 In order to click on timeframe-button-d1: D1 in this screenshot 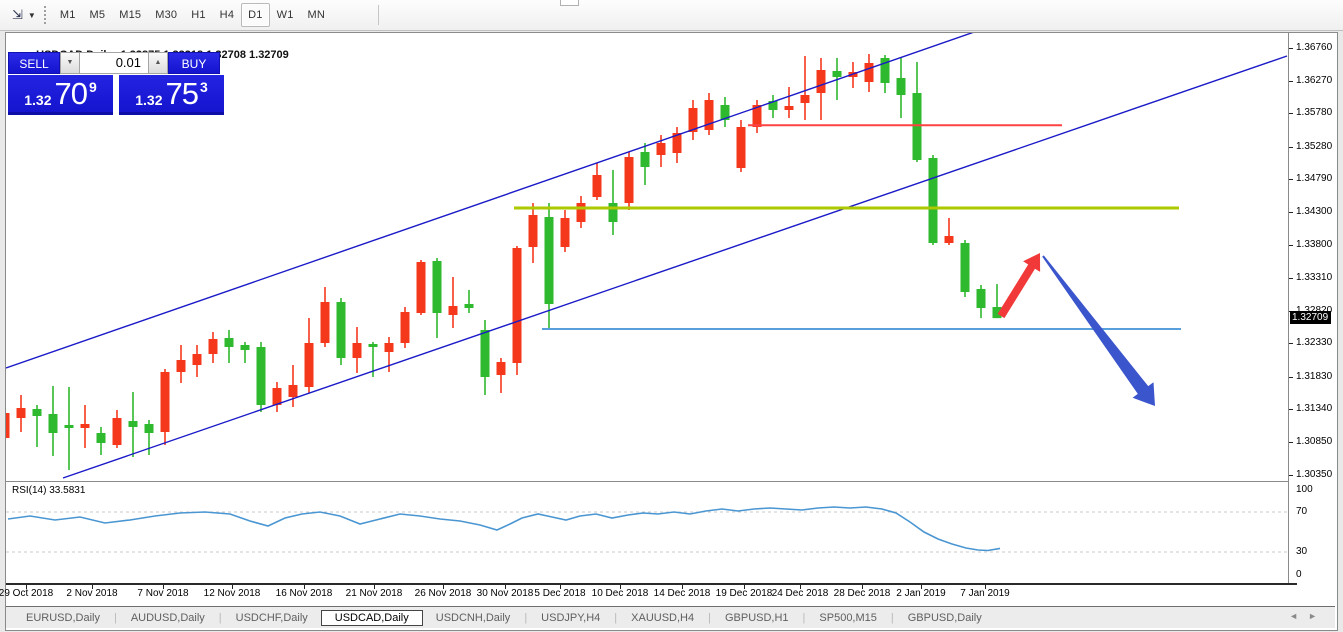, I will do `click(255, 15)`.